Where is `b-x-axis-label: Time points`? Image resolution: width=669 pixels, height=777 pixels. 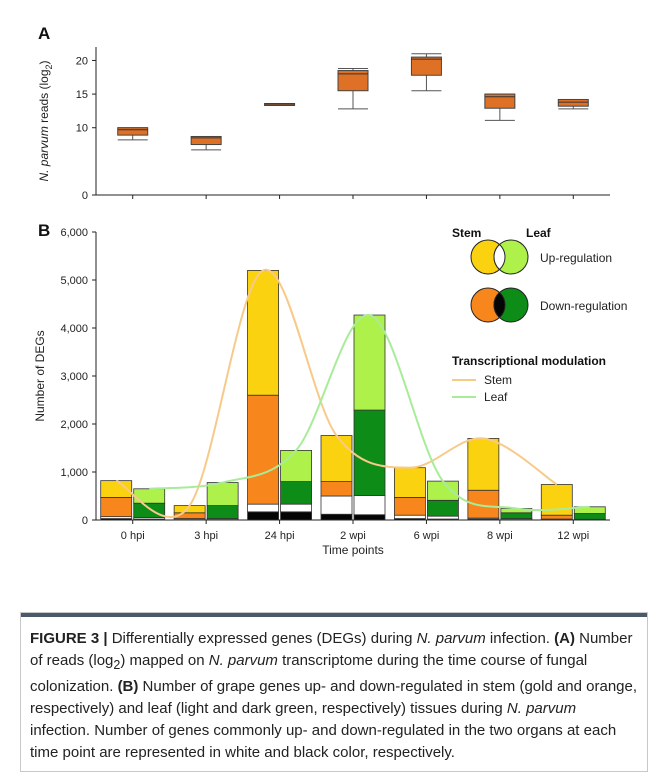
b-x-axis-label: Time points is located at coordinates (353, 550).